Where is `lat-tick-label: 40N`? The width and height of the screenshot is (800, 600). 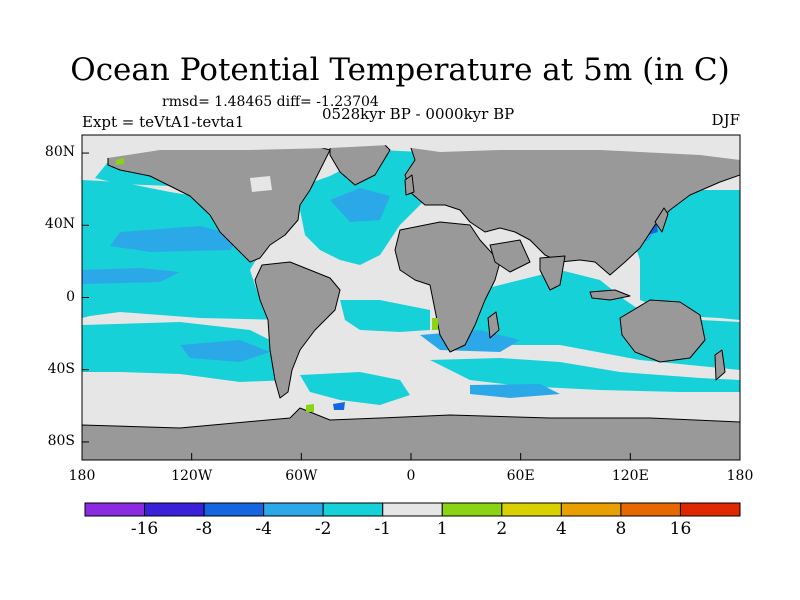
lat-tick-label: 40N is located at coordinates (59, 224).